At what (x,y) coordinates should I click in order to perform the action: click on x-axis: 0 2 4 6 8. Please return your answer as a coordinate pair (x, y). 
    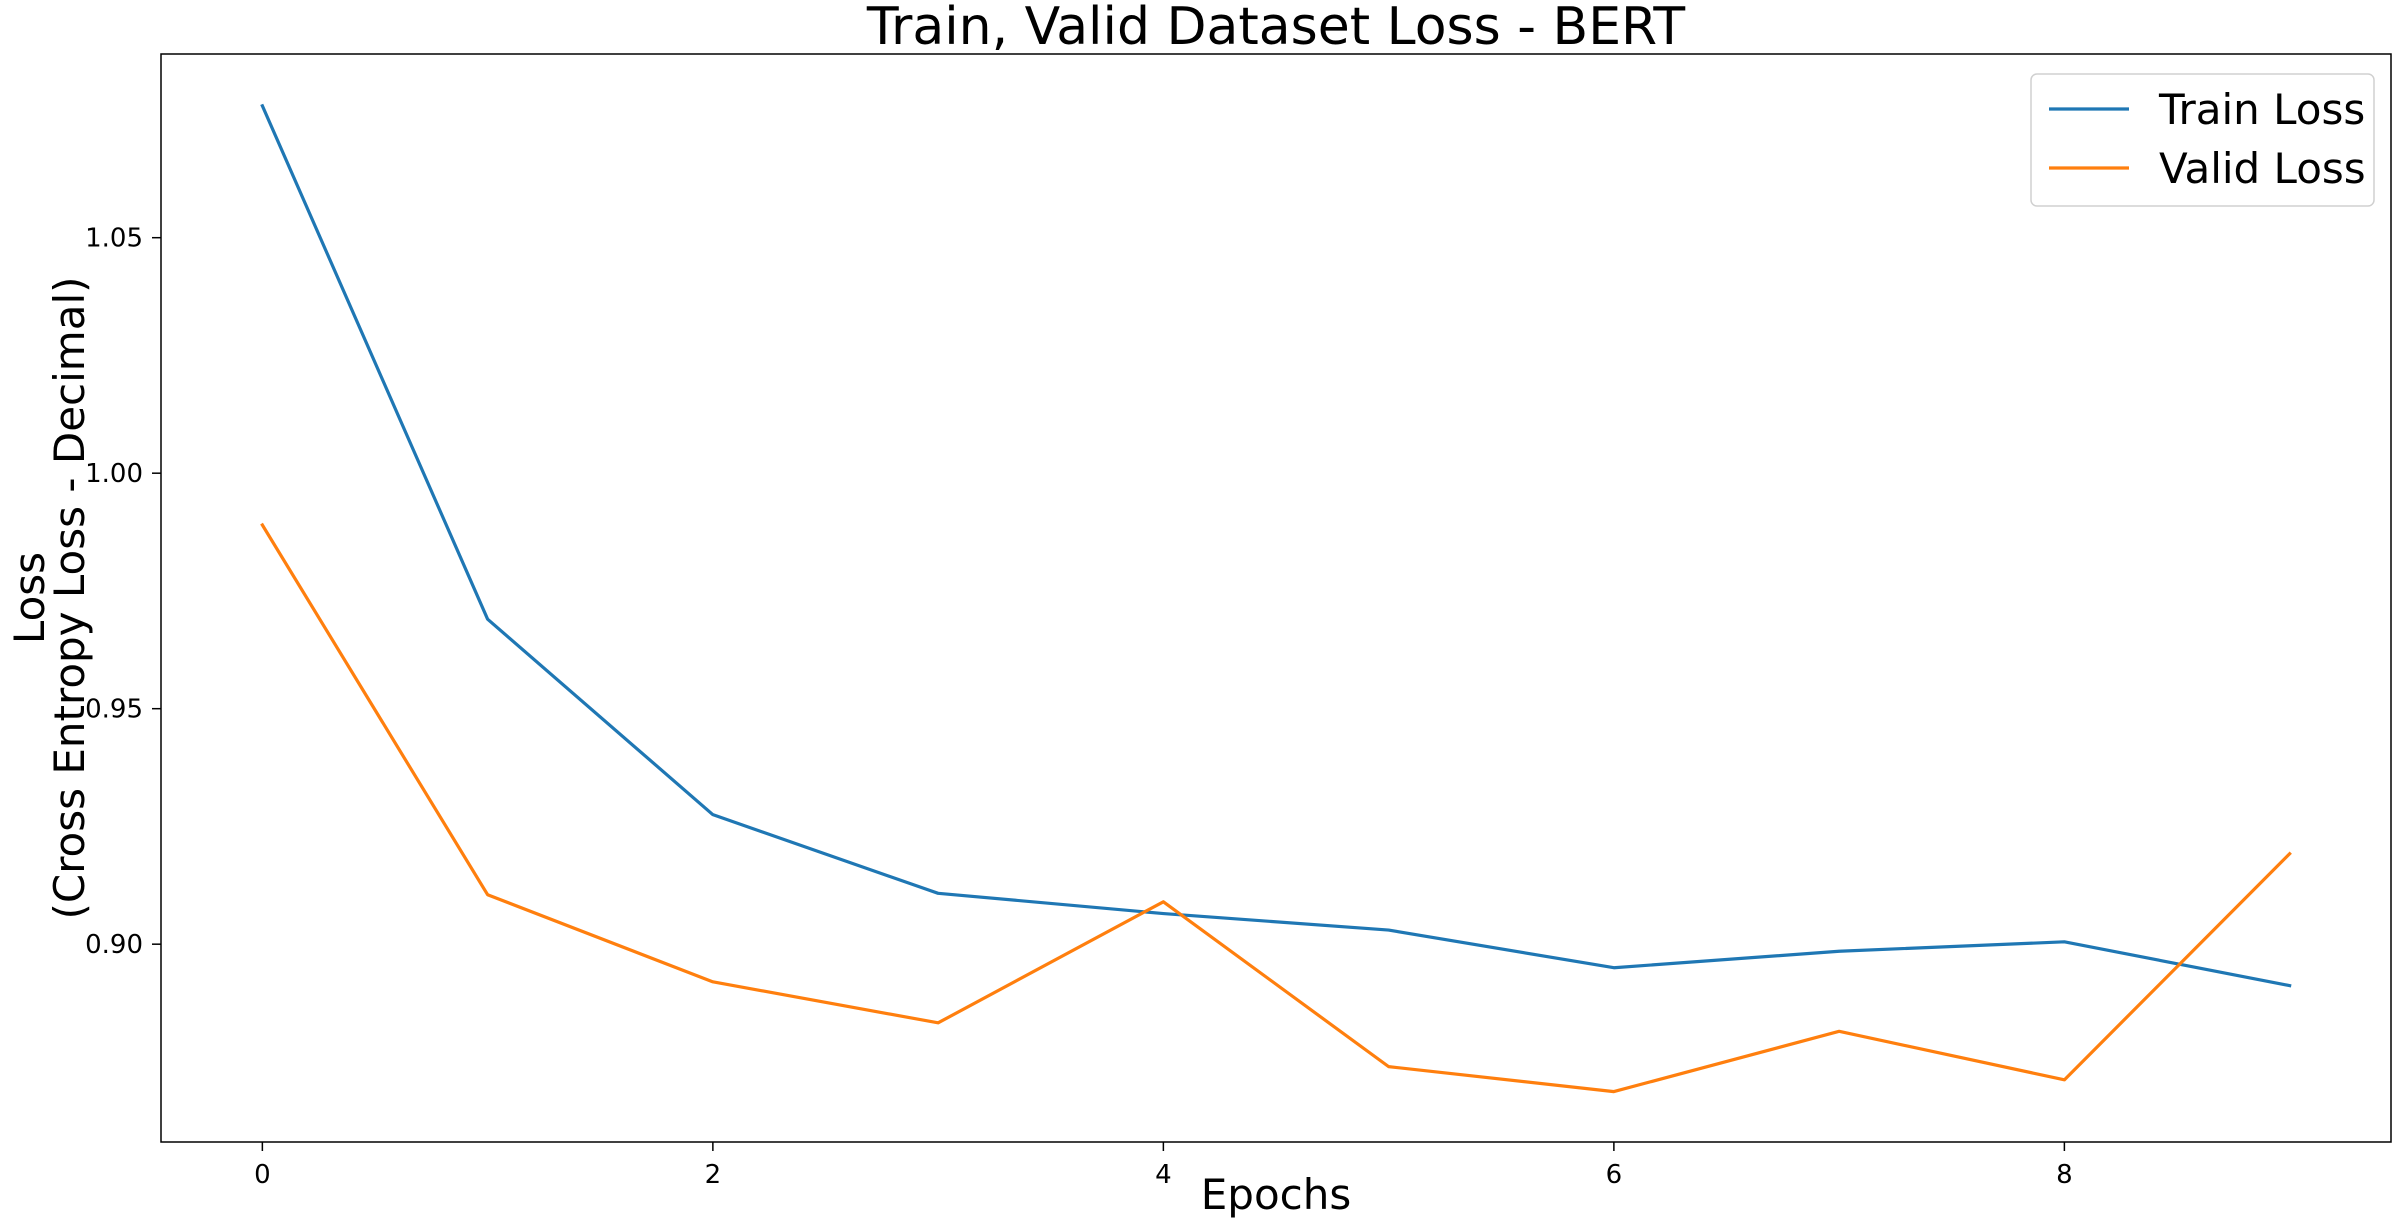
    Looking at the image, I should click on (1163, 1166).